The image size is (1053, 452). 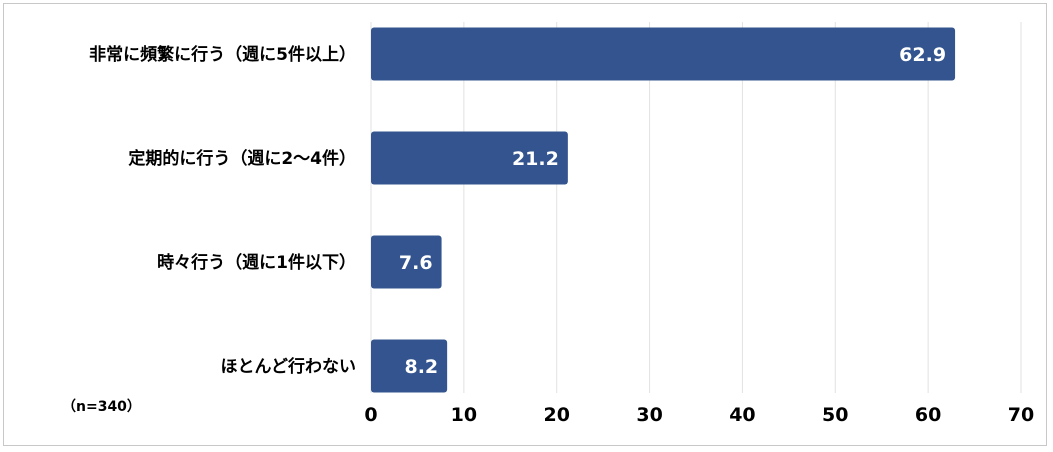 I want to click on category-label-1: 非常に頻繁に行う（週に5件以上）, so click(x=222, y=54).